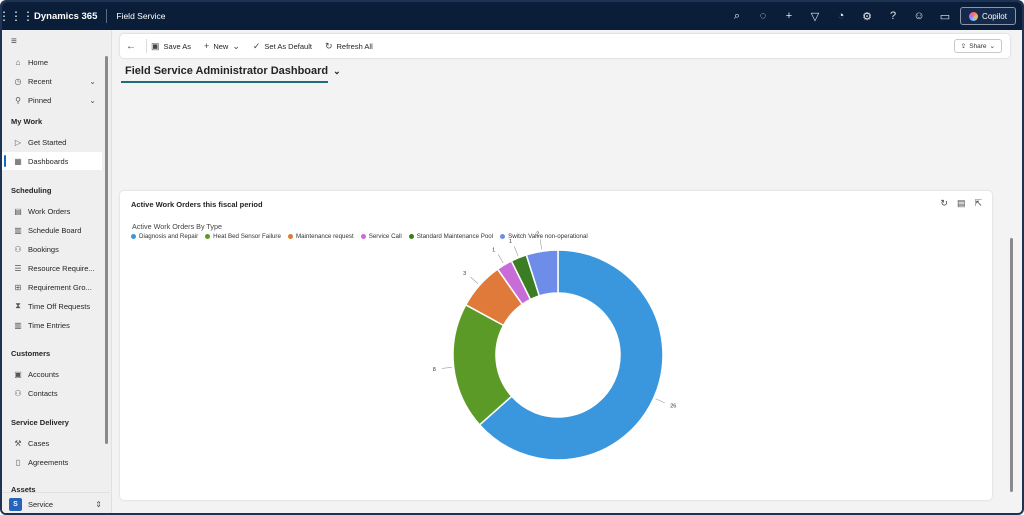 This screenshot has height=515, width=1024. I want to click on new-button: + New ⌄, so click(222, 46).